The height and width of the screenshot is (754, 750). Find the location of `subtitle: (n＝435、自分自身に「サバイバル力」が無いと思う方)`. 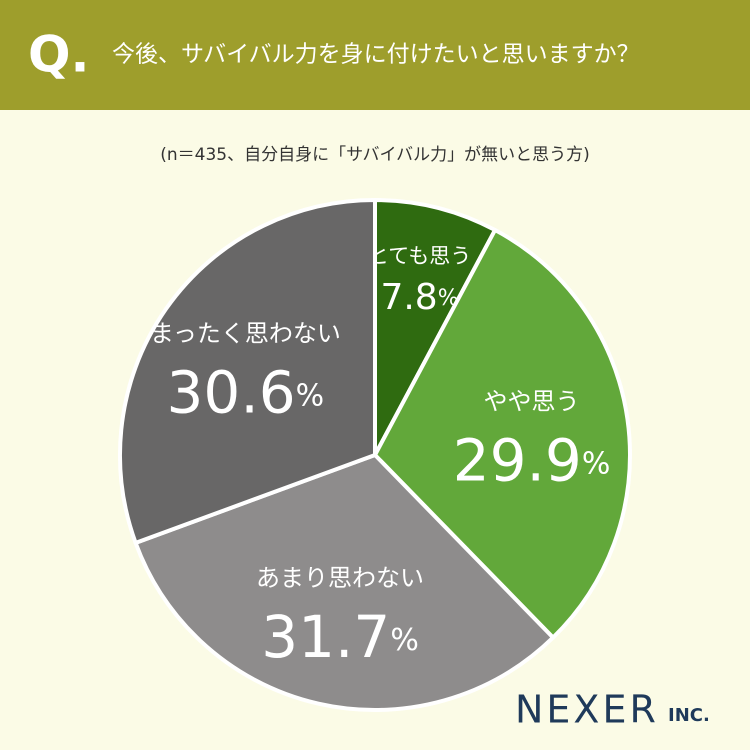

subtitle: (n＝435、自分自身に「サバイバル力」が無いと思う方) is located at coordinates (374, 155).